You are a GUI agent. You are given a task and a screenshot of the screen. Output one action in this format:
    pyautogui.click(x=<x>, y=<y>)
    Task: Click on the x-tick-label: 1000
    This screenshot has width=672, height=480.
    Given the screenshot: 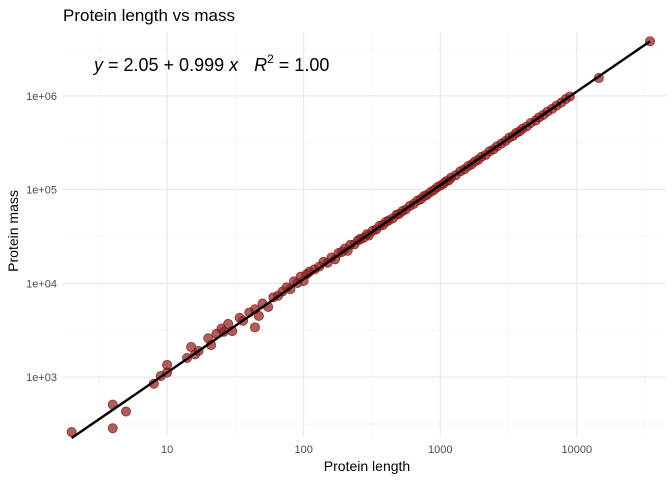 What is the action you would take?
    pyautogui.click(x=440, y=450)
    